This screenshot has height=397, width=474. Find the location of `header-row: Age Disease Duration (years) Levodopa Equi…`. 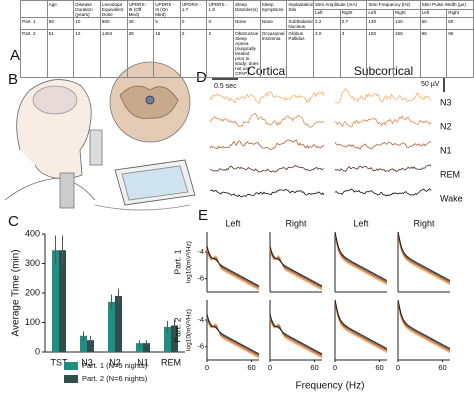

header-row: Age Disease Duration (years) Levodopa Equi… is located at coordinates (247, 9).